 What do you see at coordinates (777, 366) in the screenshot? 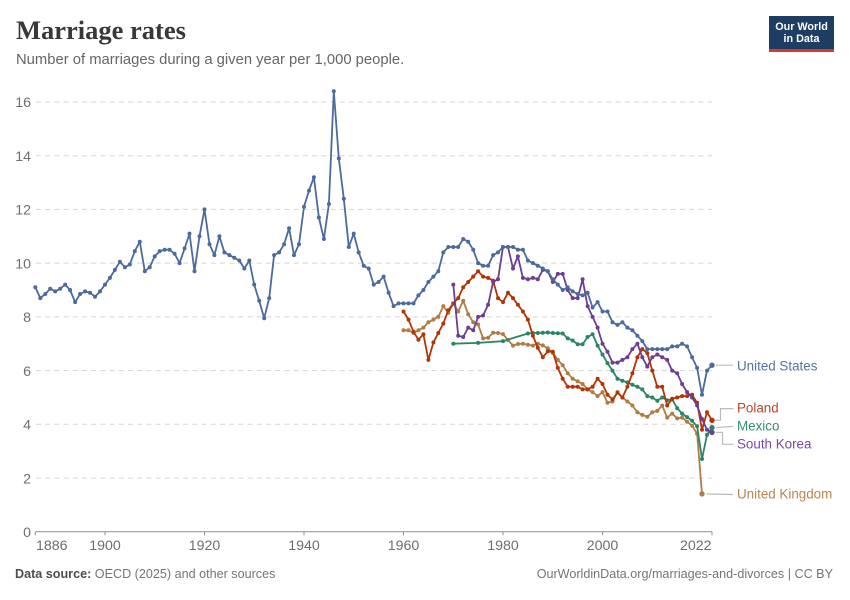
I see `svg-text: United States` at bounding box center [777, 366].